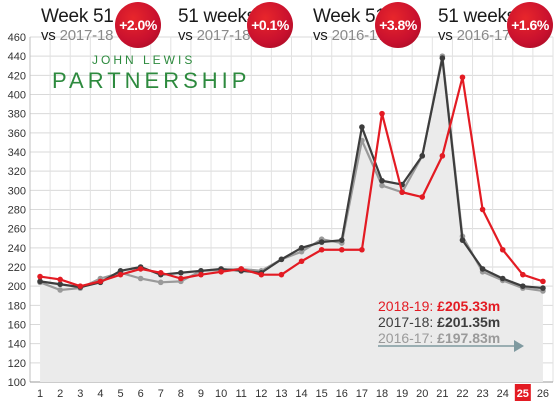  What do you see at coordinates (522, 392) in the screenshot?
I see `highlight-week-box` at bounding box center [522, 392].